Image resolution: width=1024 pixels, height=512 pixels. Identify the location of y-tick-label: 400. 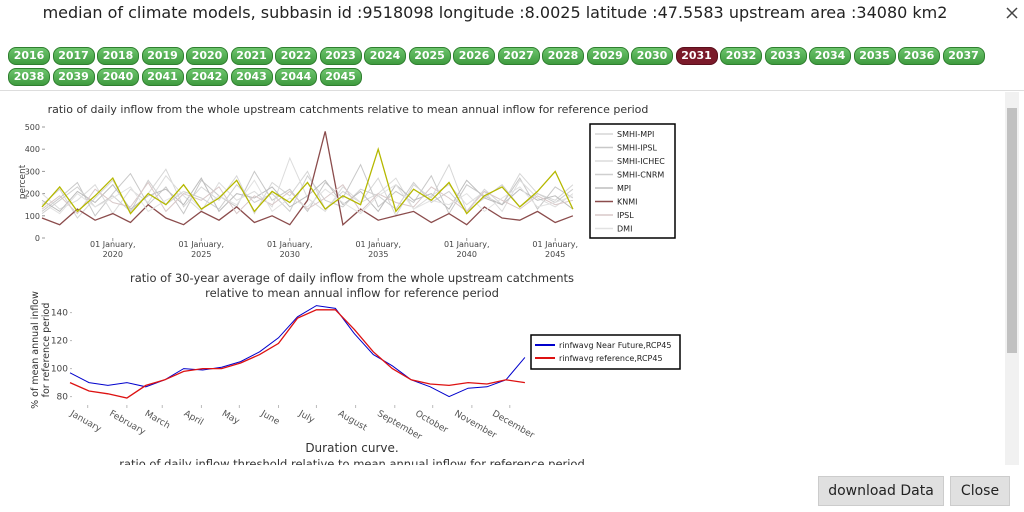
(32, 149).